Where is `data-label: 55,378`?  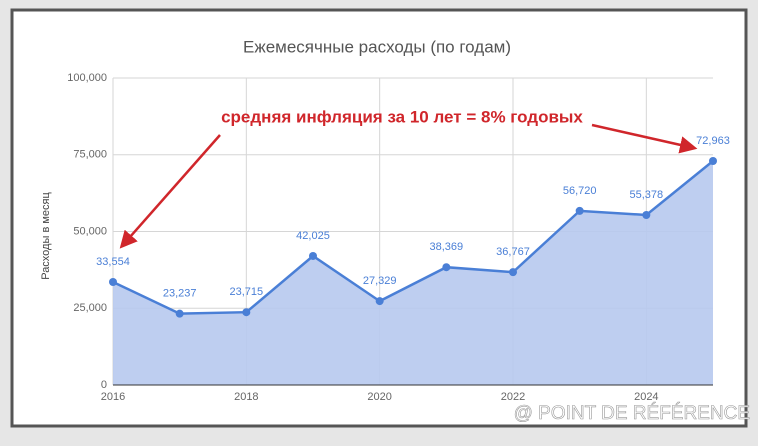 data-label: 55,378 is located at coordinates (647, 195).